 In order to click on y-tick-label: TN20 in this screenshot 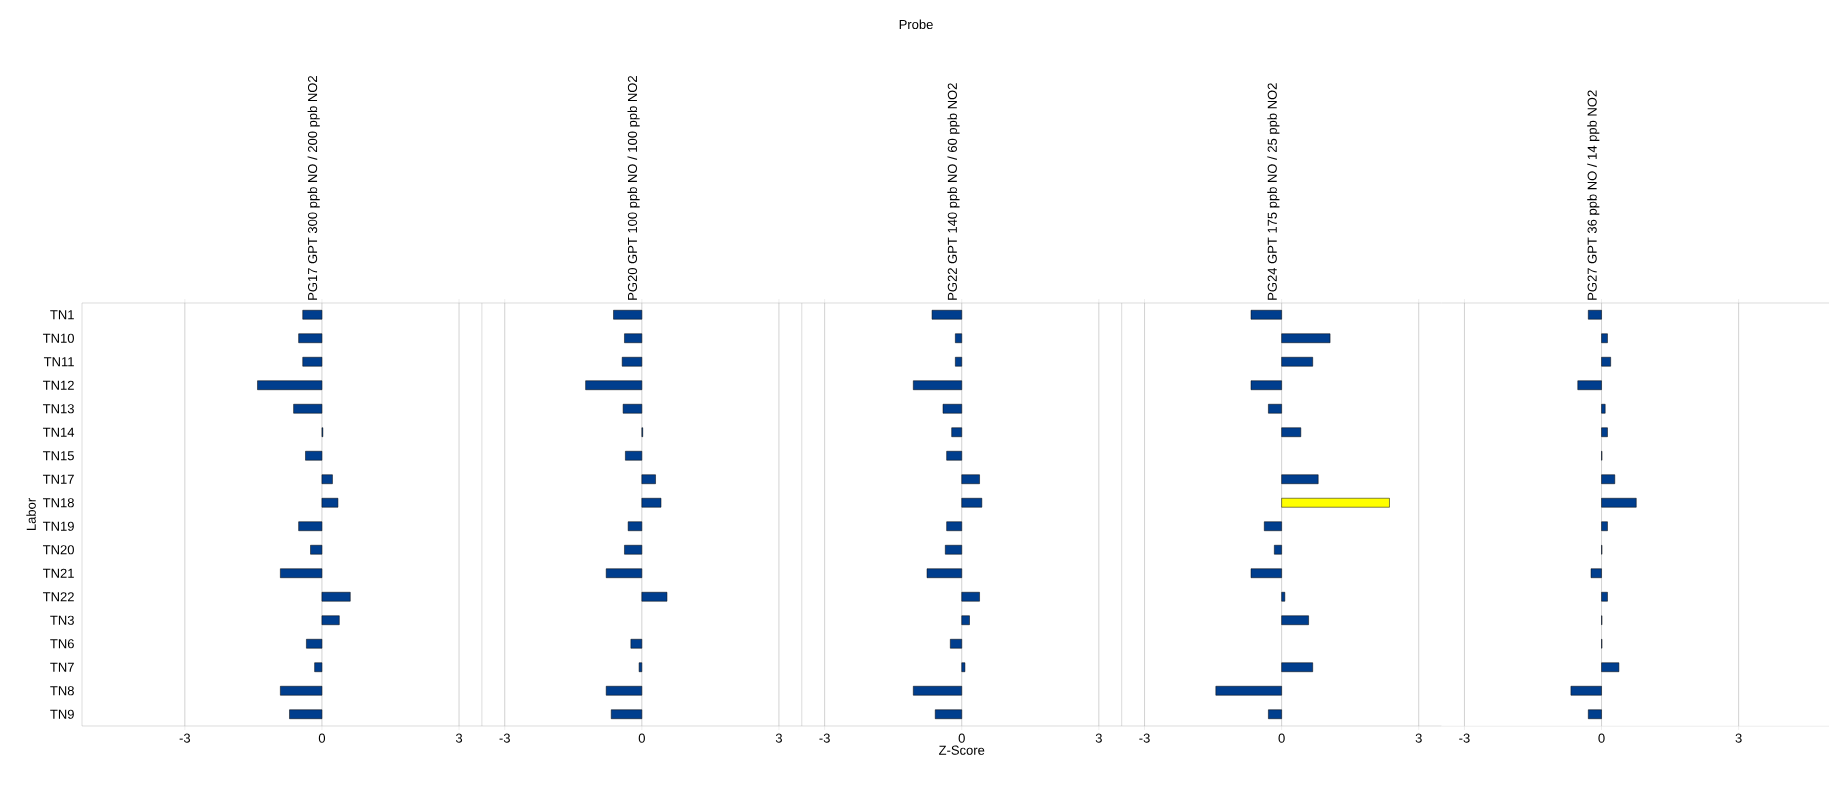, I will do `click(58, 550)`.